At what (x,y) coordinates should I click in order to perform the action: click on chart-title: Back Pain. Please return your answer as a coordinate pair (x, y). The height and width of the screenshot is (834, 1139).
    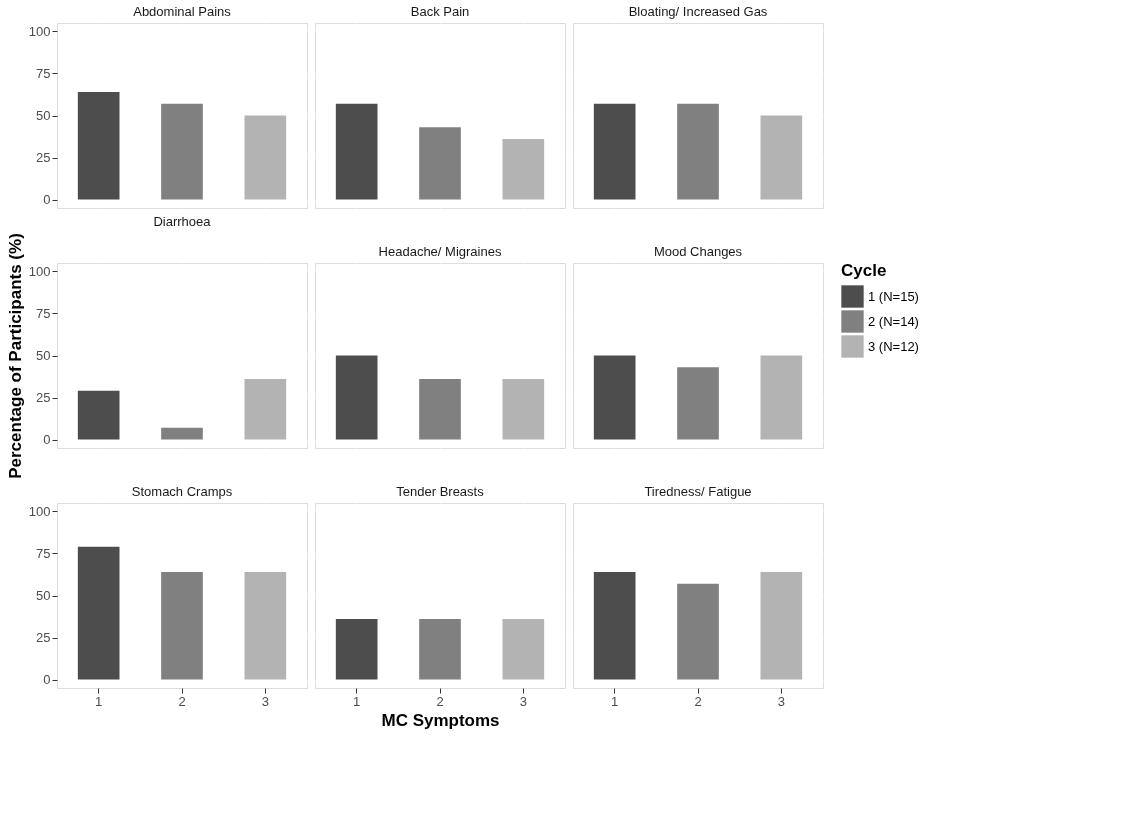
    Looking at the image, I should click on (440, 11).